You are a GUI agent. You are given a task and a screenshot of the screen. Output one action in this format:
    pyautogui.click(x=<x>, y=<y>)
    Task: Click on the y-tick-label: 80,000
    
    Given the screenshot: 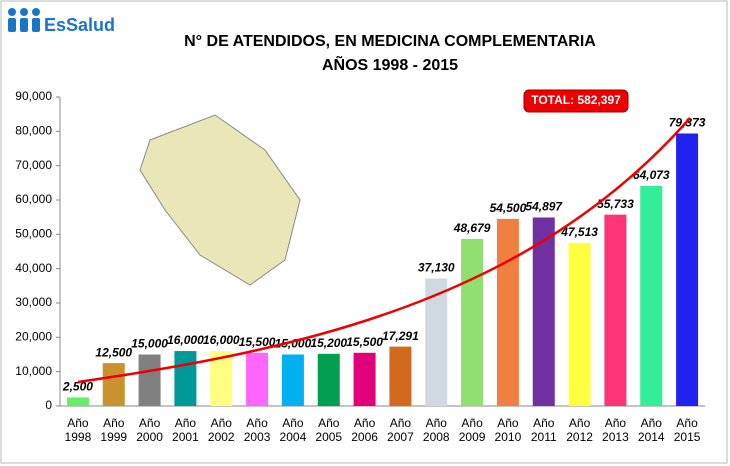 What is the action you would take?
    pyautogui.click(x=33, y=131)
    